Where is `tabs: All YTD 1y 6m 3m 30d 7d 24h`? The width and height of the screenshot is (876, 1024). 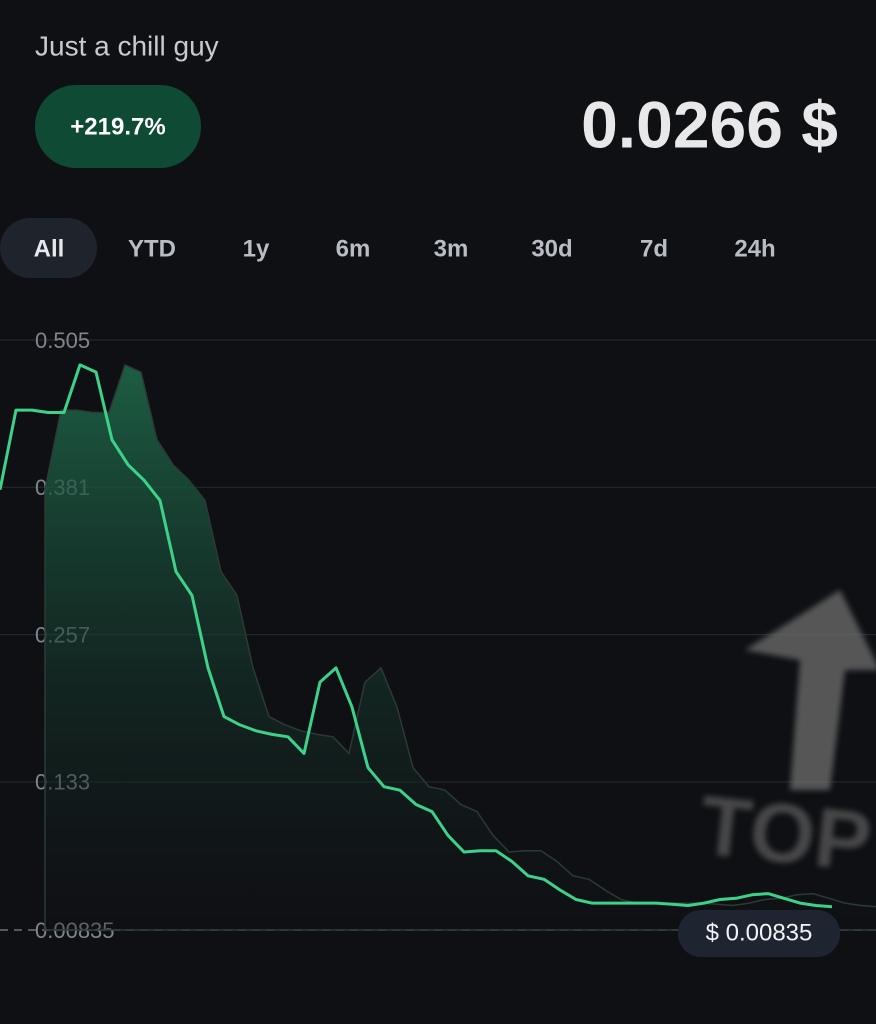 tabs: All YTD 1y 6m 3m 30d 7d 24h is located at coordinates (405, 248).